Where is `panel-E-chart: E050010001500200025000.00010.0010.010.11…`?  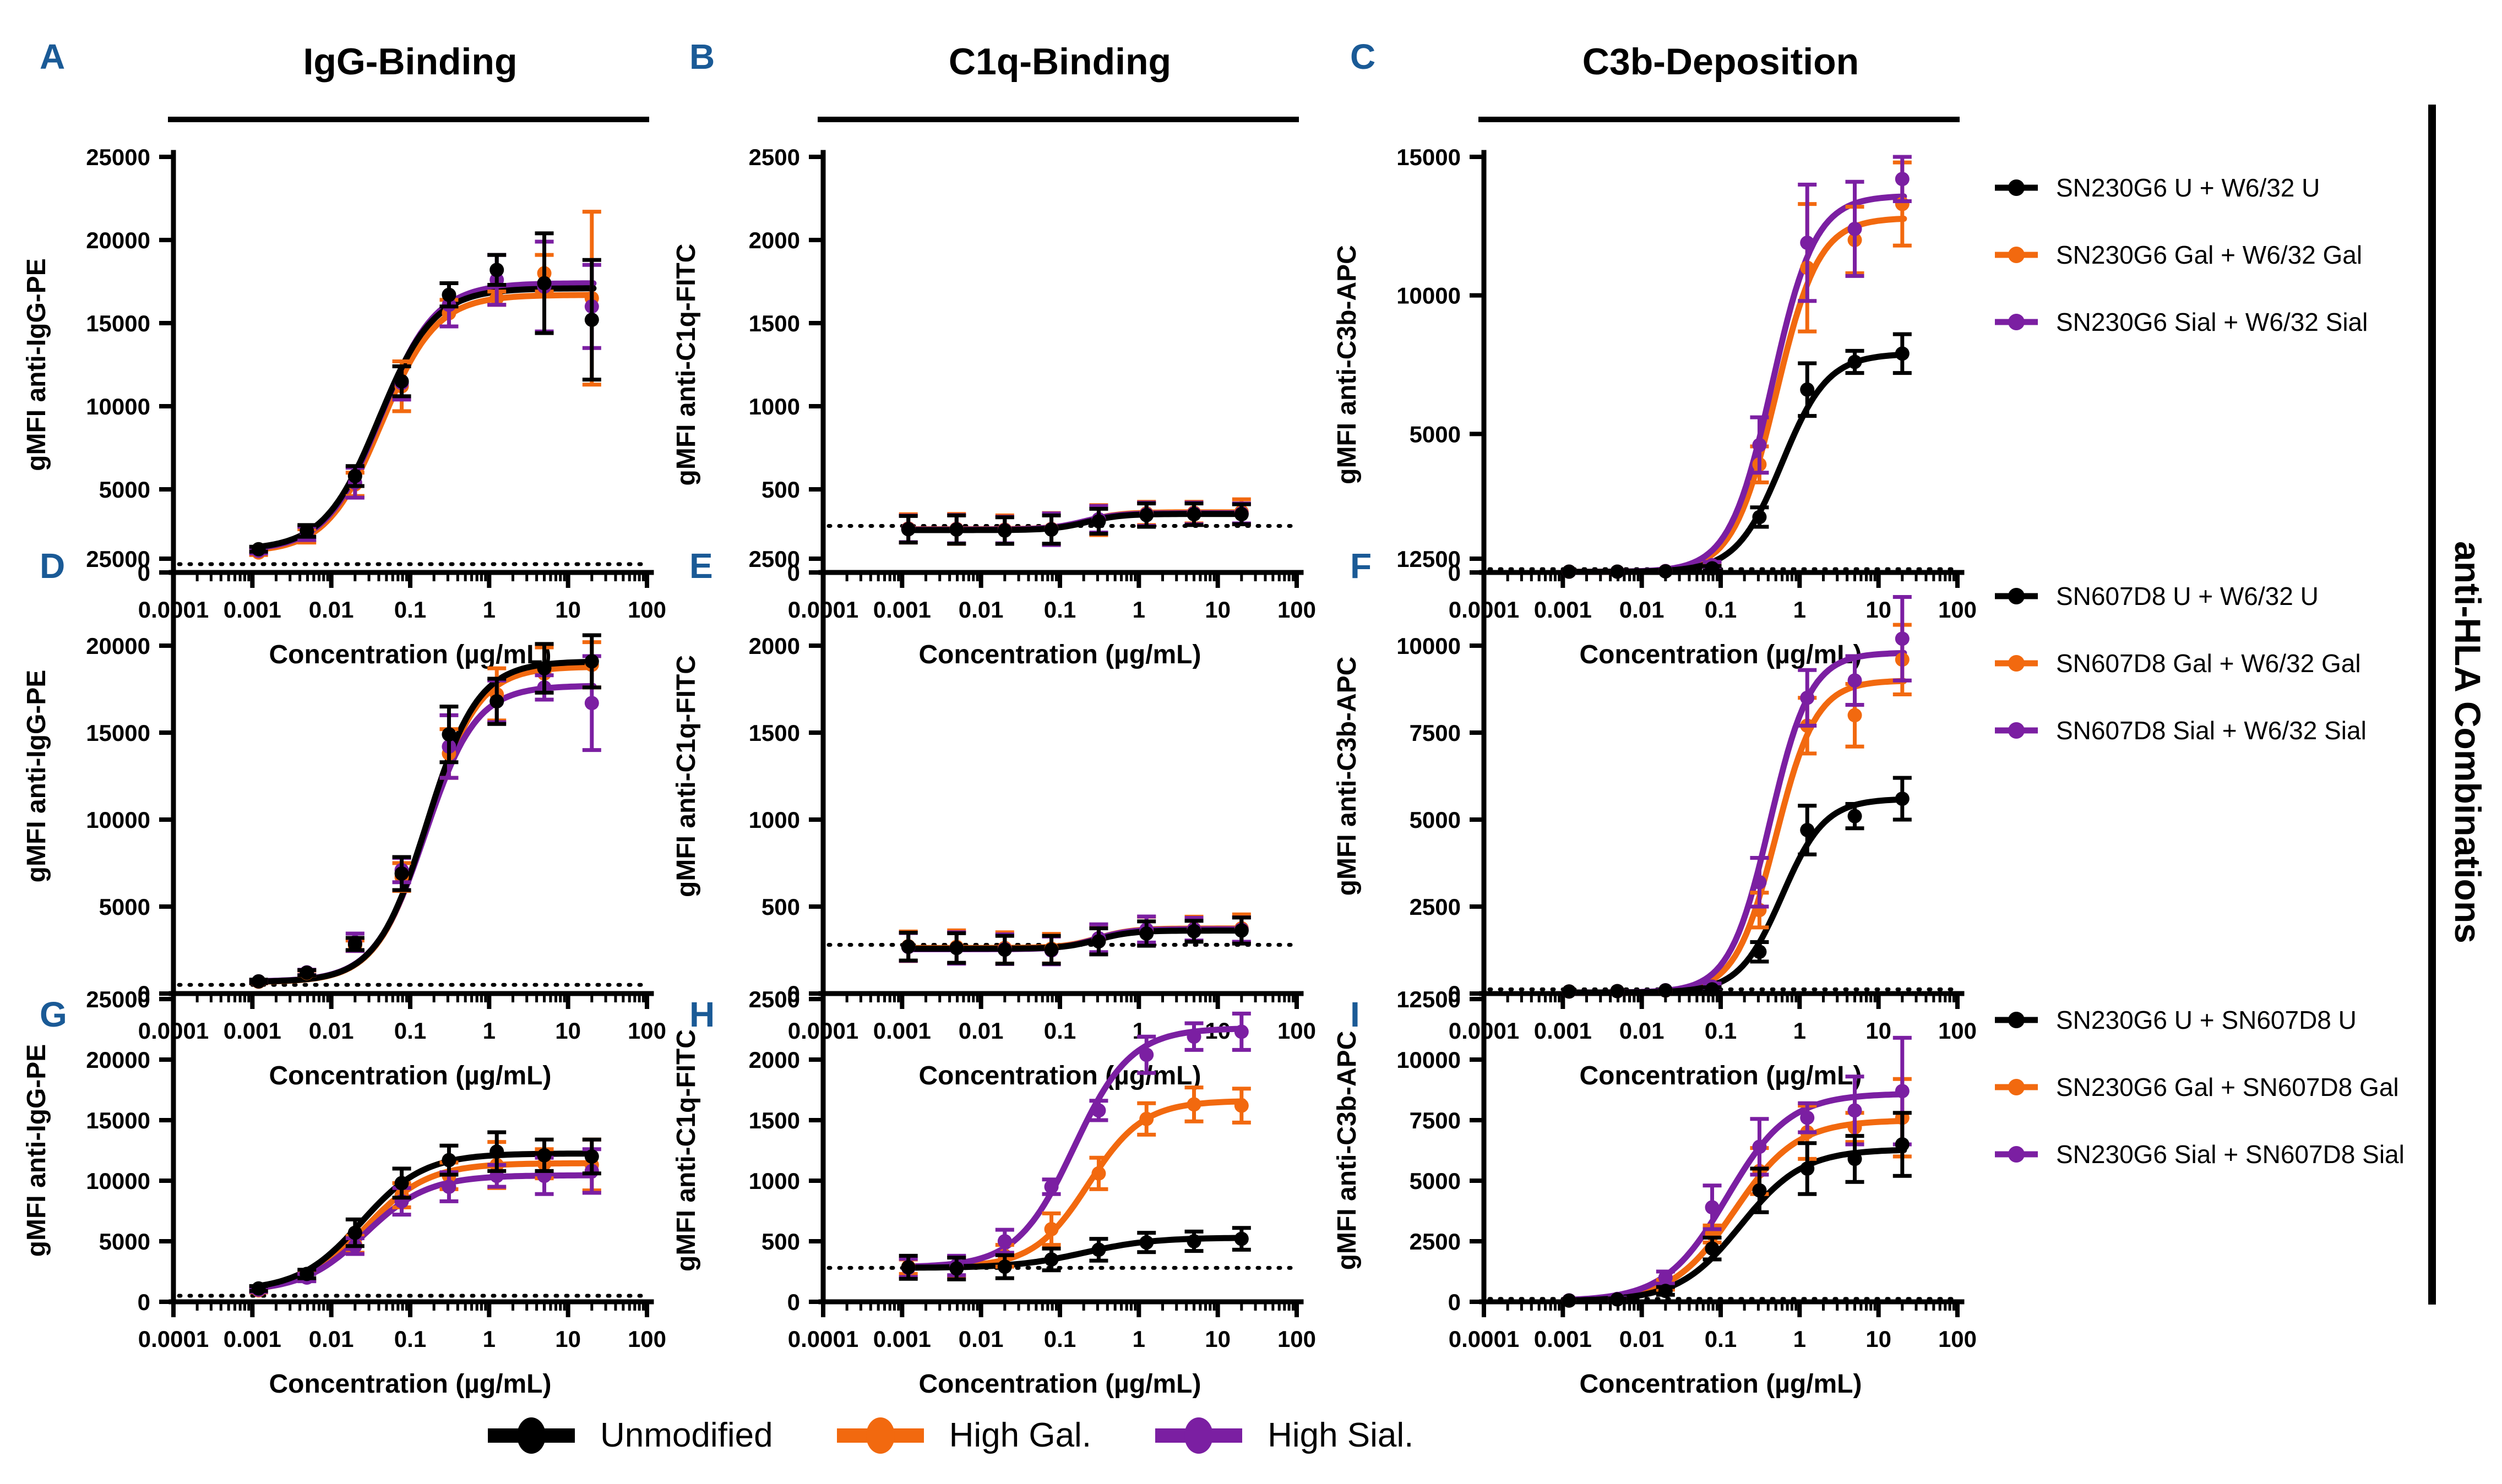
panel-E-chart: E050010001500200025000.00010.0010.010.11… is located at coordinates (994, 818).